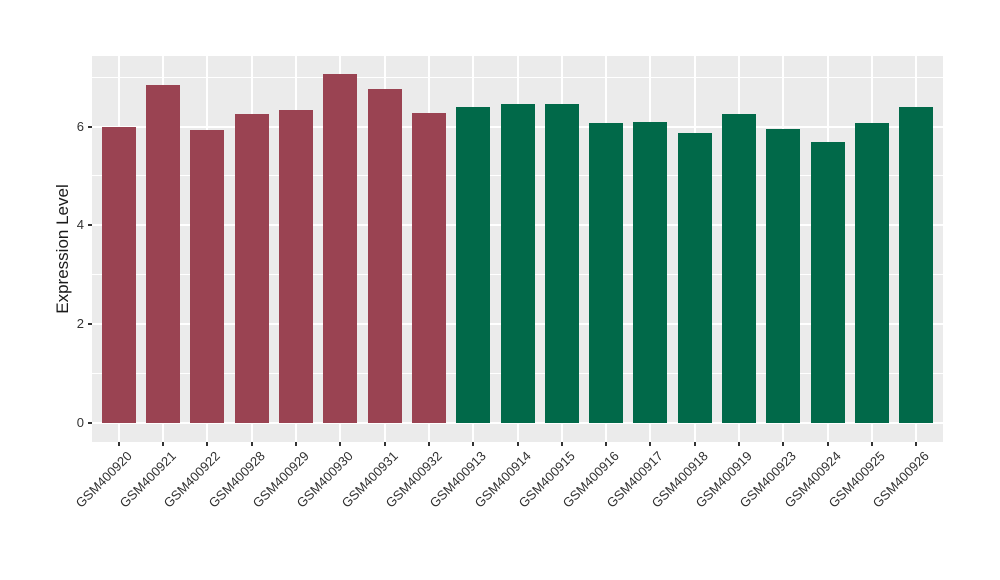  I want to click on y-tick-label: 6, so click(80, 126).